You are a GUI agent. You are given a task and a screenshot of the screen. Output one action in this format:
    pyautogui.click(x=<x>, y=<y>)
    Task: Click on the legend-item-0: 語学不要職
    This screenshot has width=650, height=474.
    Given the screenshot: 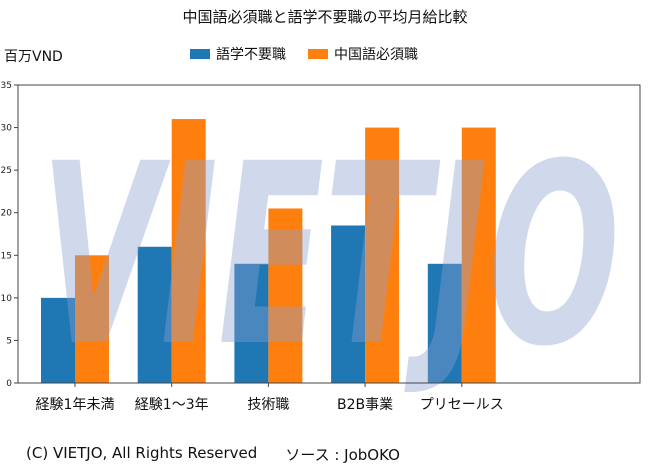 What is the action you would take?
    pyautogui.click(x=238, y=54)
    